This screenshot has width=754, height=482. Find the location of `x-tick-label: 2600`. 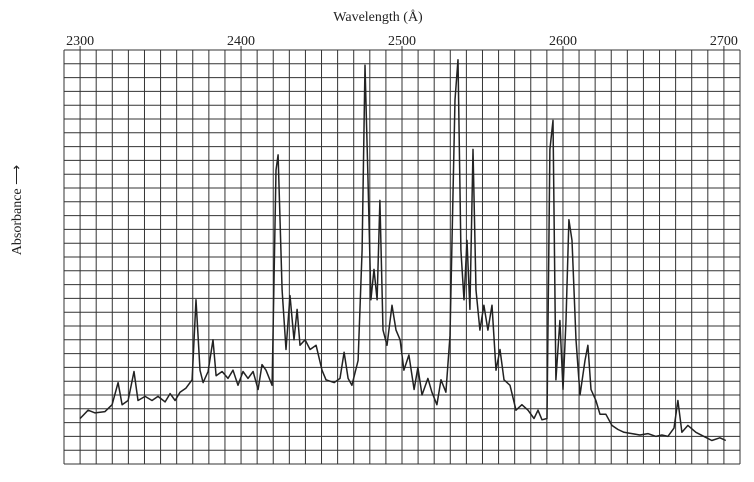

x-tick-label: 2600 is located at coordinates (563, 41).